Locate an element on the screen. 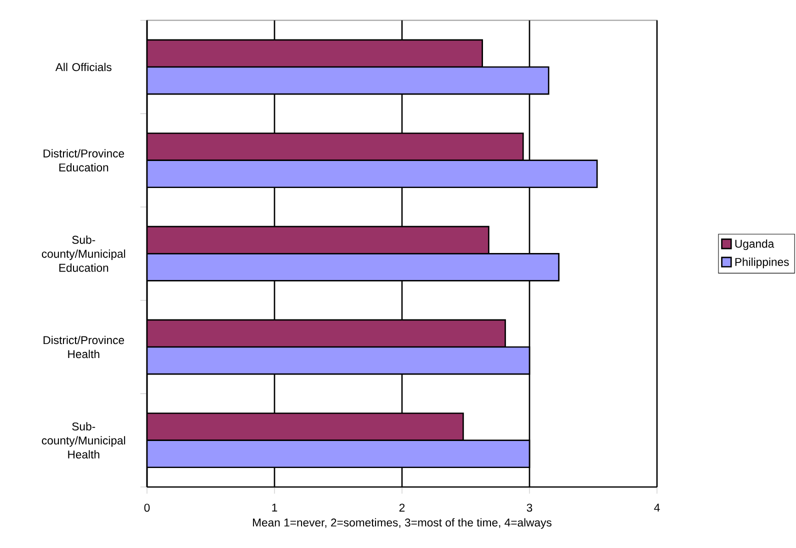 The width and height of the screenshot is (796, 548). x-axis-title: Mean 1=never, 2=sometimes, 3=most of the time, 4=always is located at coordinates (402, 523).